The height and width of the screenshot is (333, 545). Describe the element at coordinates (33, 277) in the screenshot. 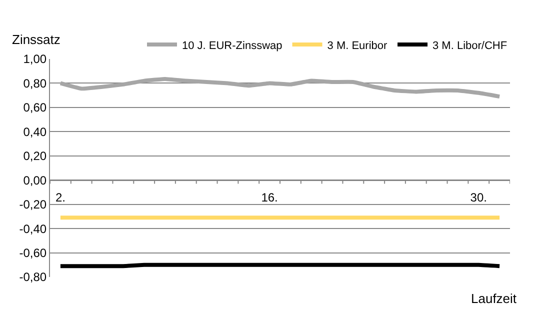

I see `y-tick-label: -0,80` at that location.